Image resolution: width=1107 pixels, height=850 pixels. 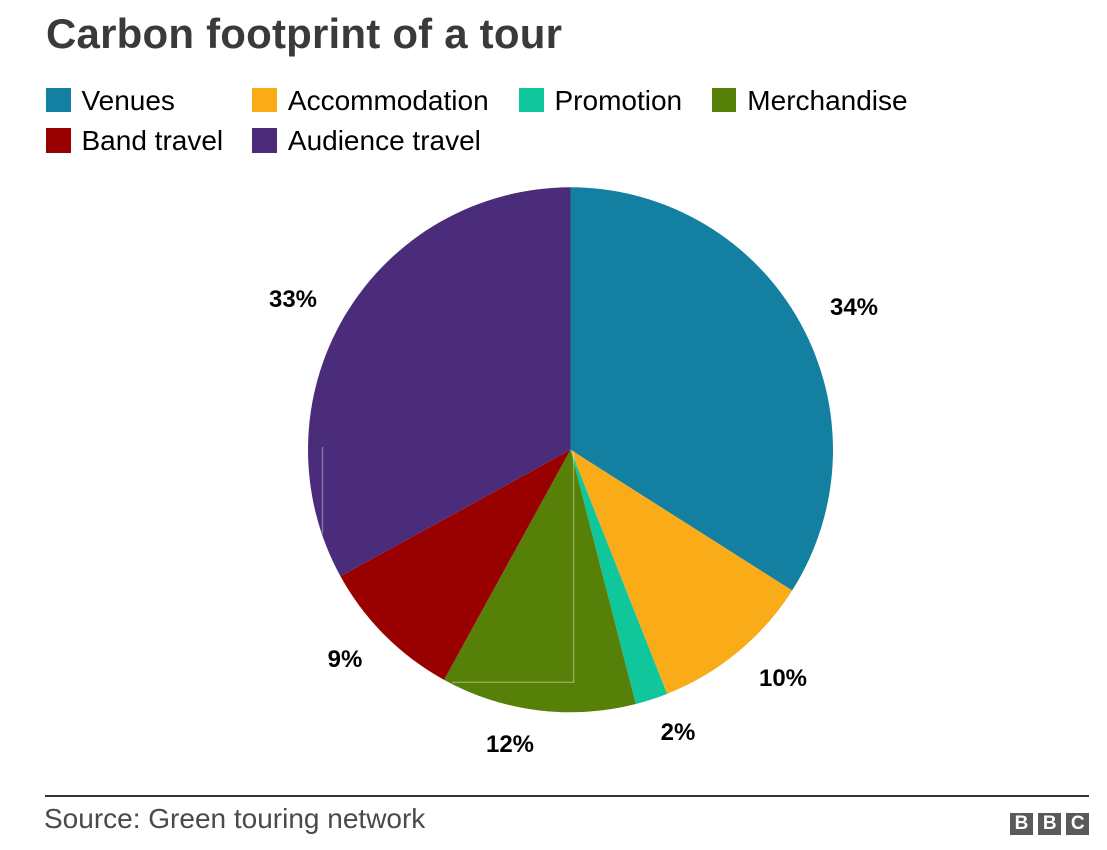 What do you see at coordinates (783, 678) in the screenshot?
I see `svg-text: 10%` at bounding box center [783, 678].